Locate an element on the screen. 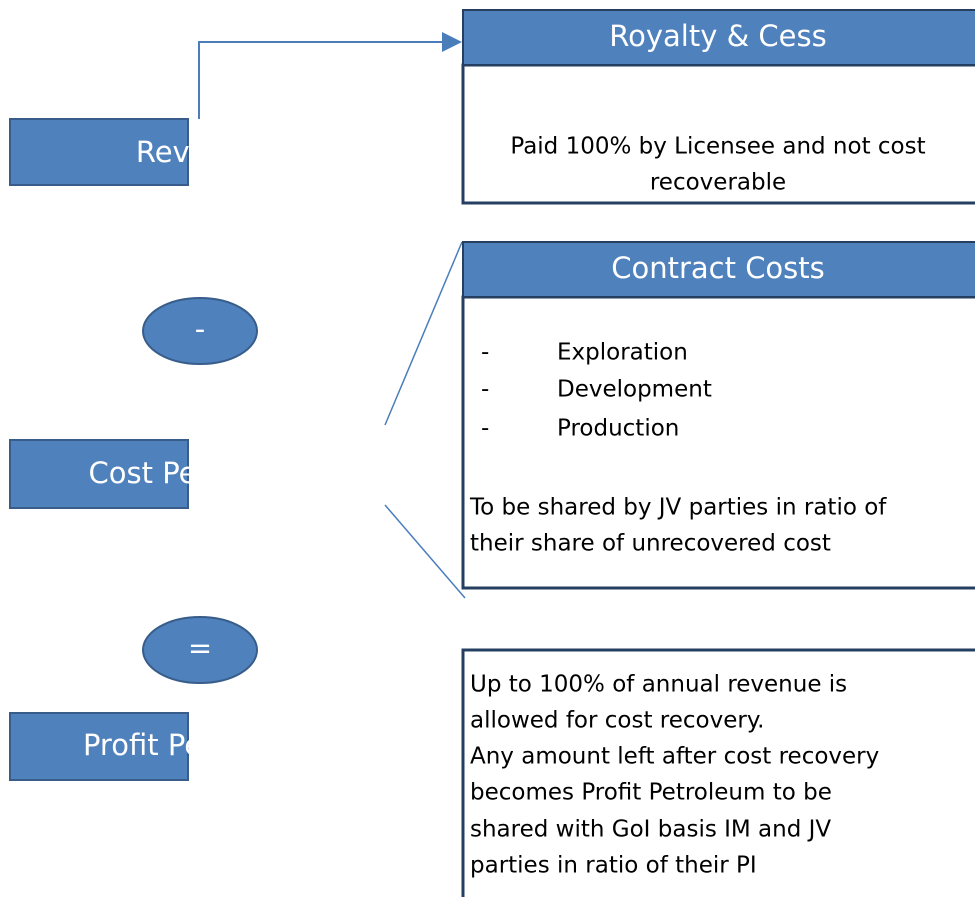 The height and width of the screenshot is (897, 975). panel-title: Royalty & Cess is located at coordinates (717, 36).